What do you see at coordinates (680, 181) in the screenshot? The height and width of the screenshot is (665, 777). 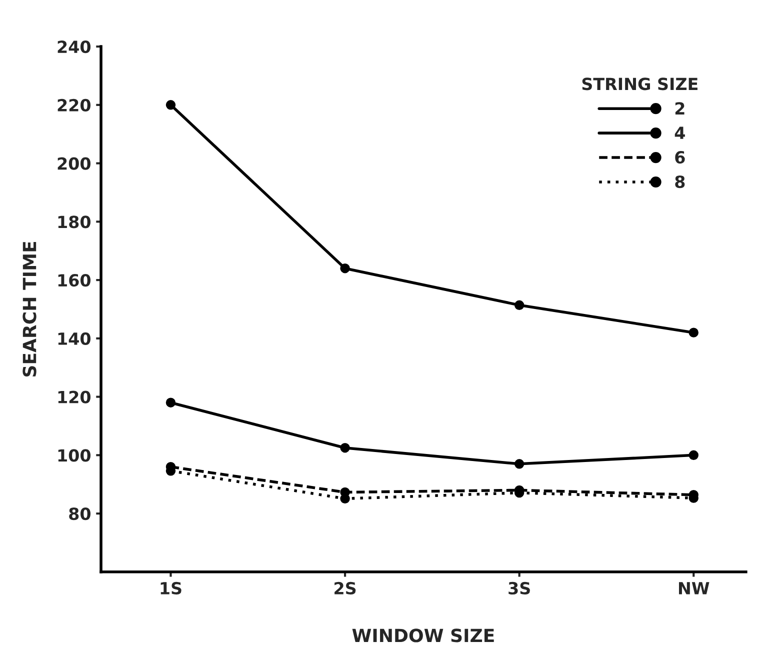 I see `legend-label: 8` at bounding box center [680, 181].